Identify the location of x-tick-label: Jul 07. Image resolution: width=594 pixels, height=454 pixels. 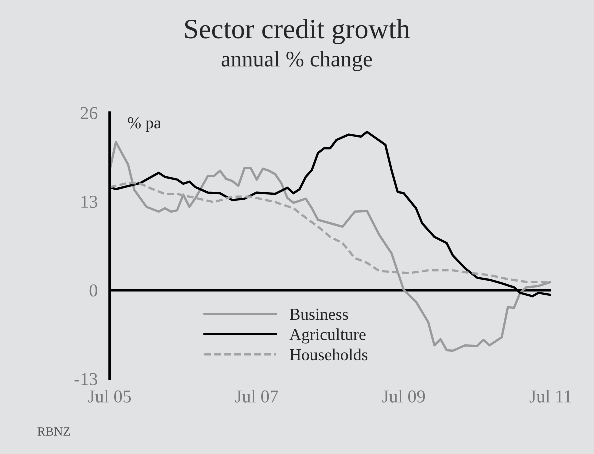
(257, 396).